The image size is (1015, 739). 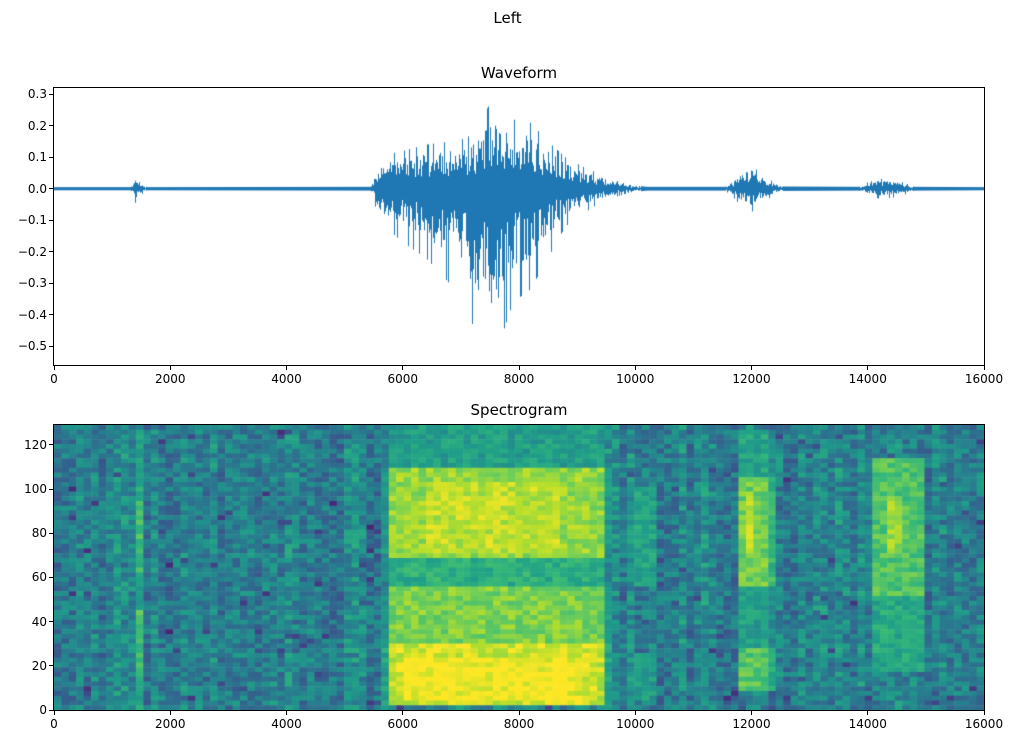 What do you see at coordinates (37, 157) in the screenshot?
I see `y-tick-label: 0.1` at bounding box center [37, 157].